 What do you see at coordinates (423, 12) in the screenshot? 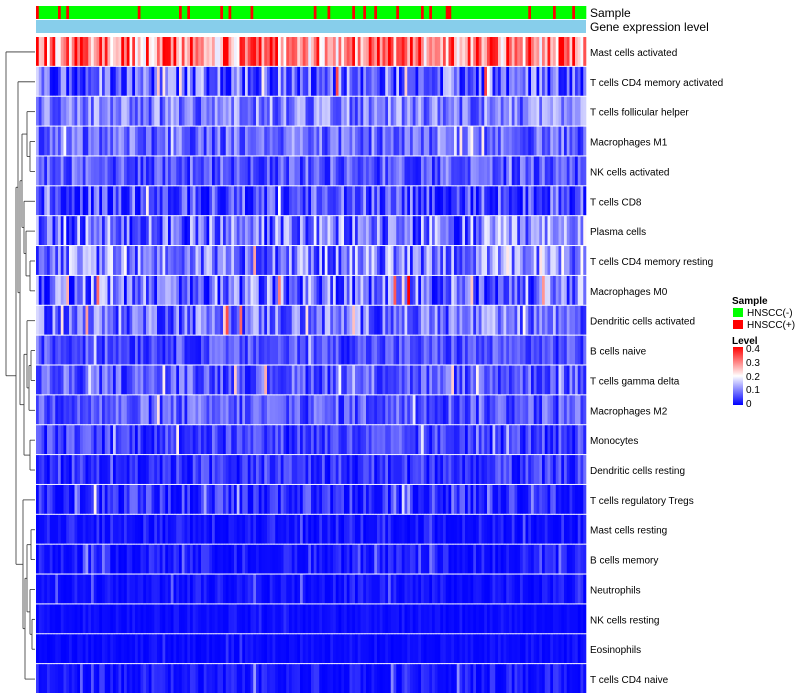
I see `sample-annotation-cell` at bounding box center [423, 12].